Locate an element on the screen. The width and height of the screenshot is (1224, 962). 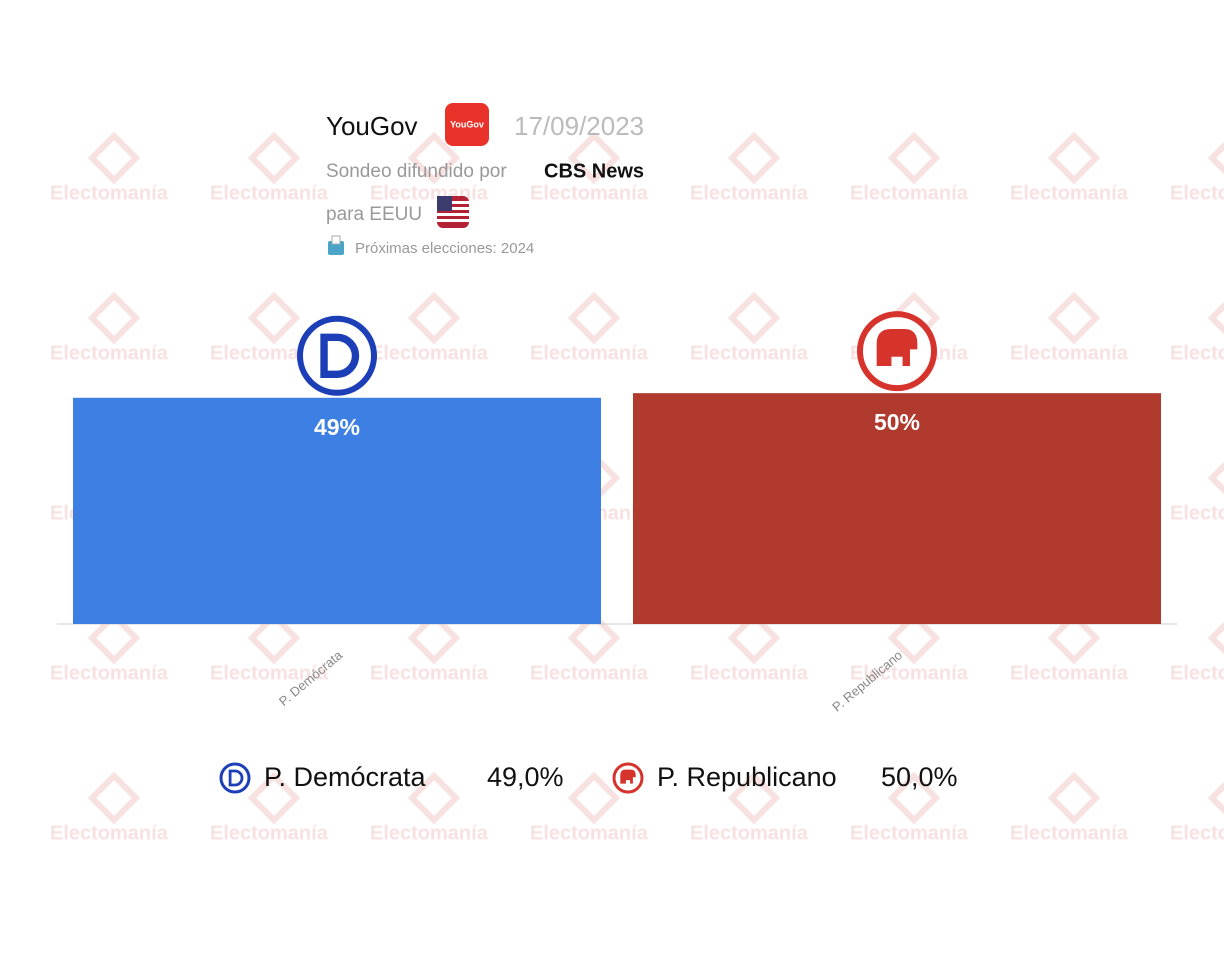
legend-value: 50,0% is located at coordinates (919, 777).